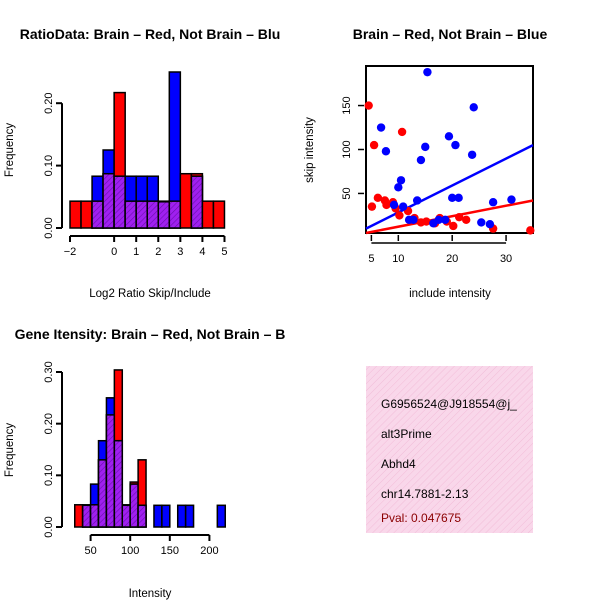 Image resolution: width=600 pixels, height=600 pixels. Describe the element at coordinates (421, 518) in the screenshot. I see `info-pval: Pval: 0.047675` at that location.